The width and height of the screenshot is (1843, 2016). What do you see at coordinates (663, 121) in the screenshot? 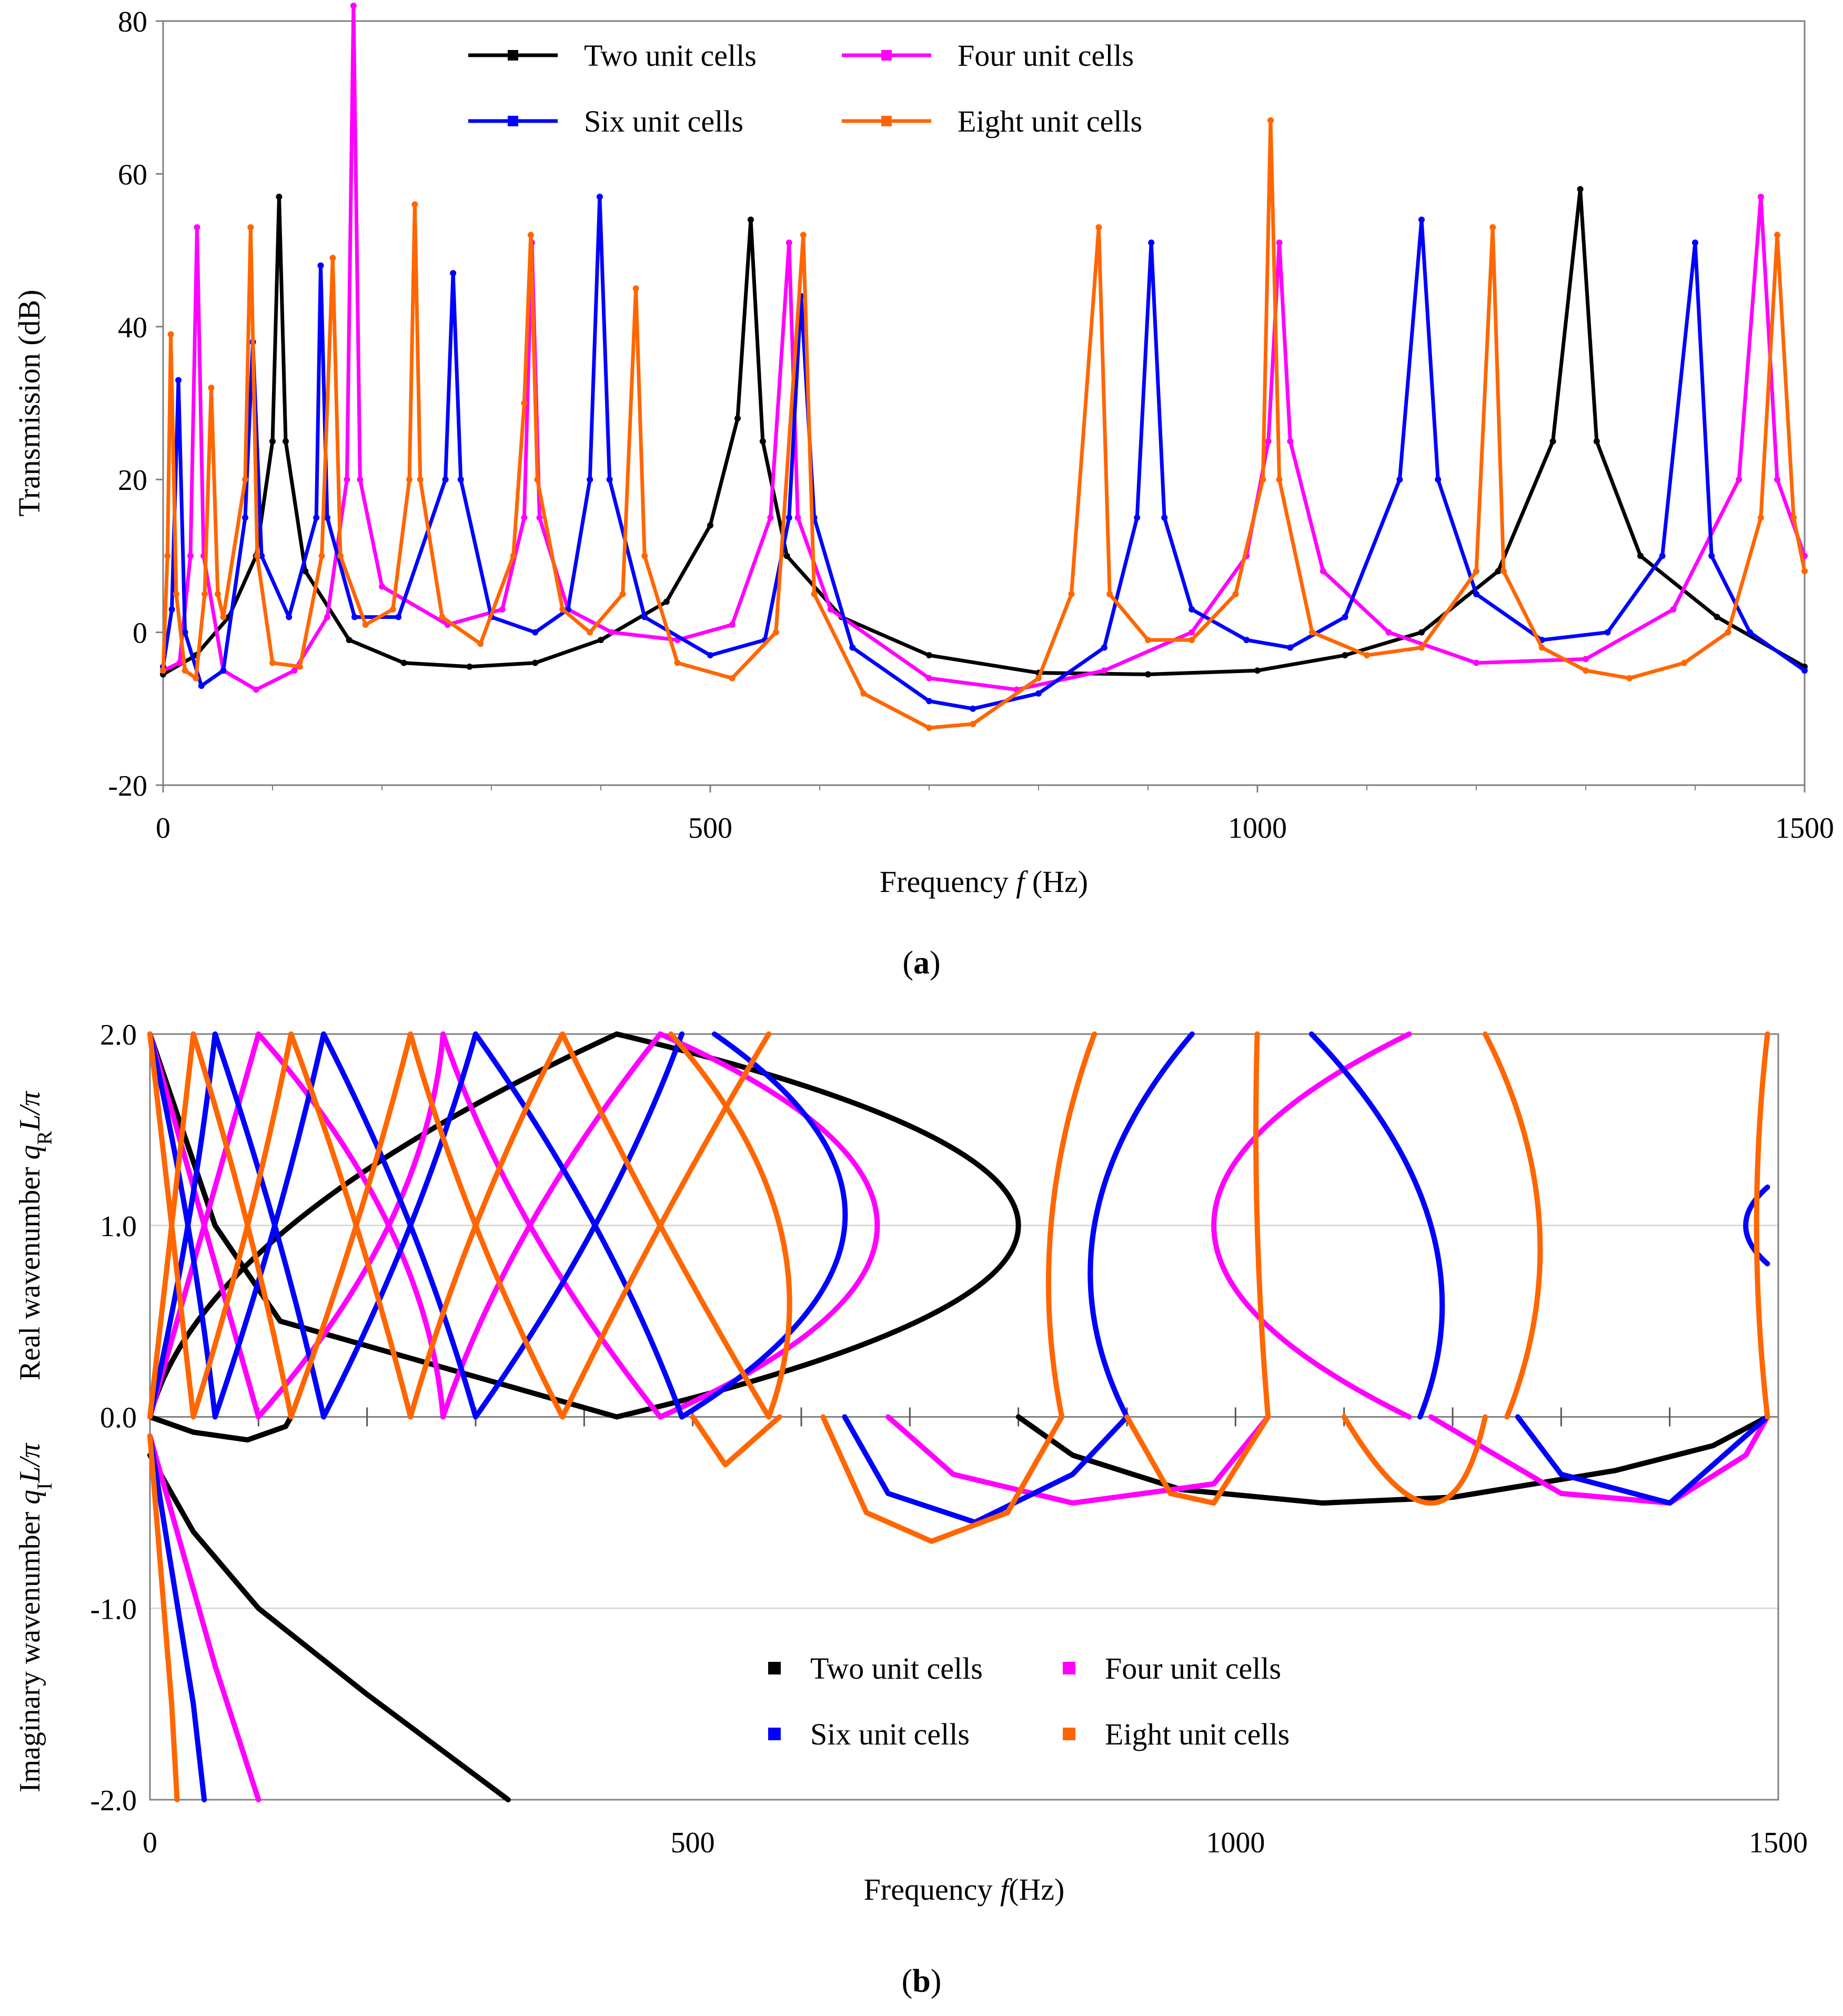
I see `legend-label-six: Six unit cells` at bounding box center [663, 121].